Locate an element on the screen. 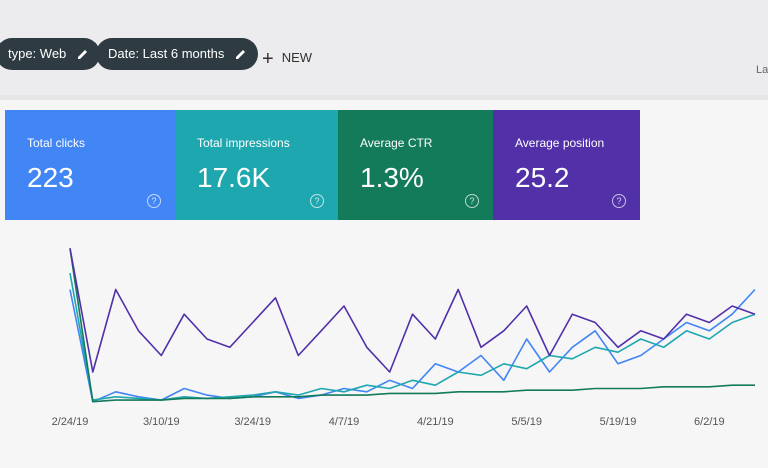 The height and width of the screenshot is (468, 768). metric-card: Total impressions 17.6K? is located at coordinates (256, 165).